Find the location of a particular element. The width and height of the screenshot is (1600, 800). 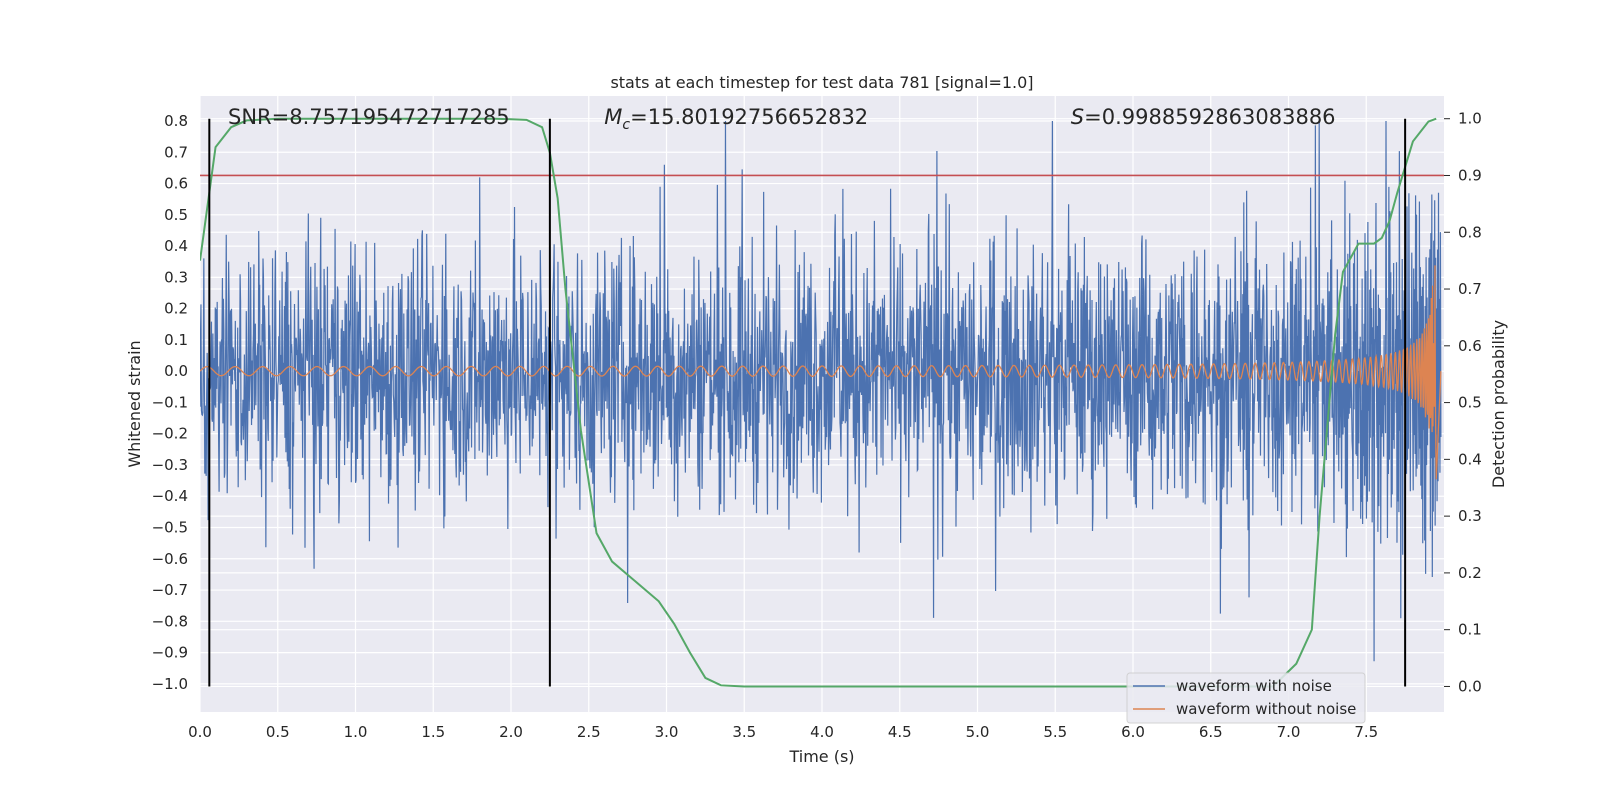

y-tick-label: 0.8 is located at coordinates (176, 121).